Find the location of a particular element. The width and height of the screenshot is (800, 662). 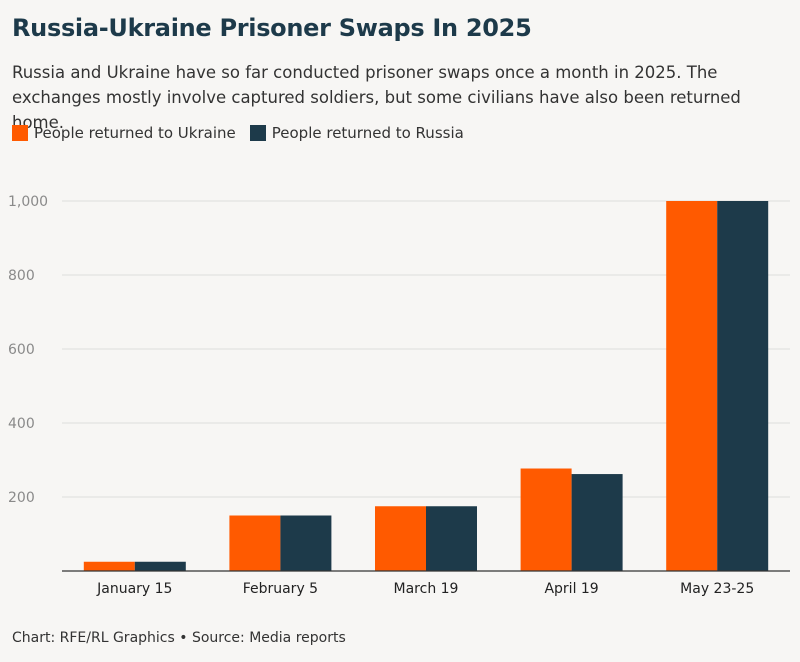

y-tick-label: 400 is located at coordinates (21, 424).